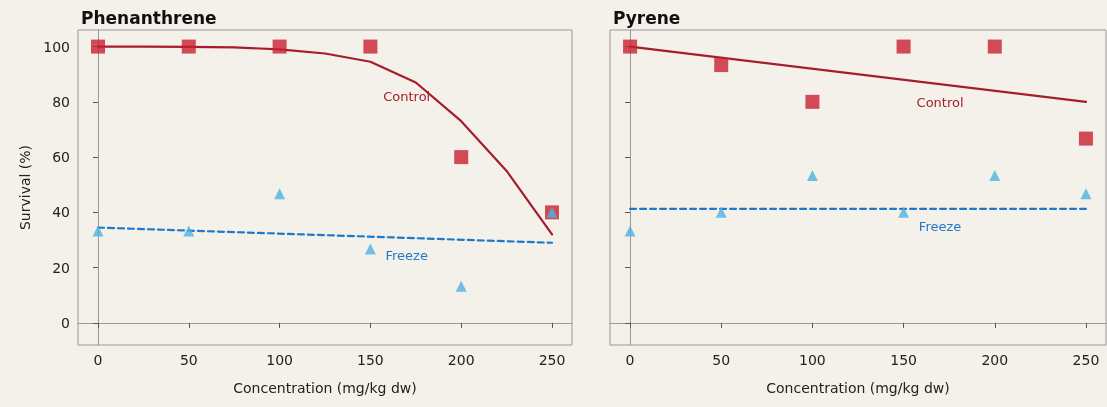  Describe the element at coordinates (65, 322) in the screenshot. I see `y-tick-label: 0` at that location.